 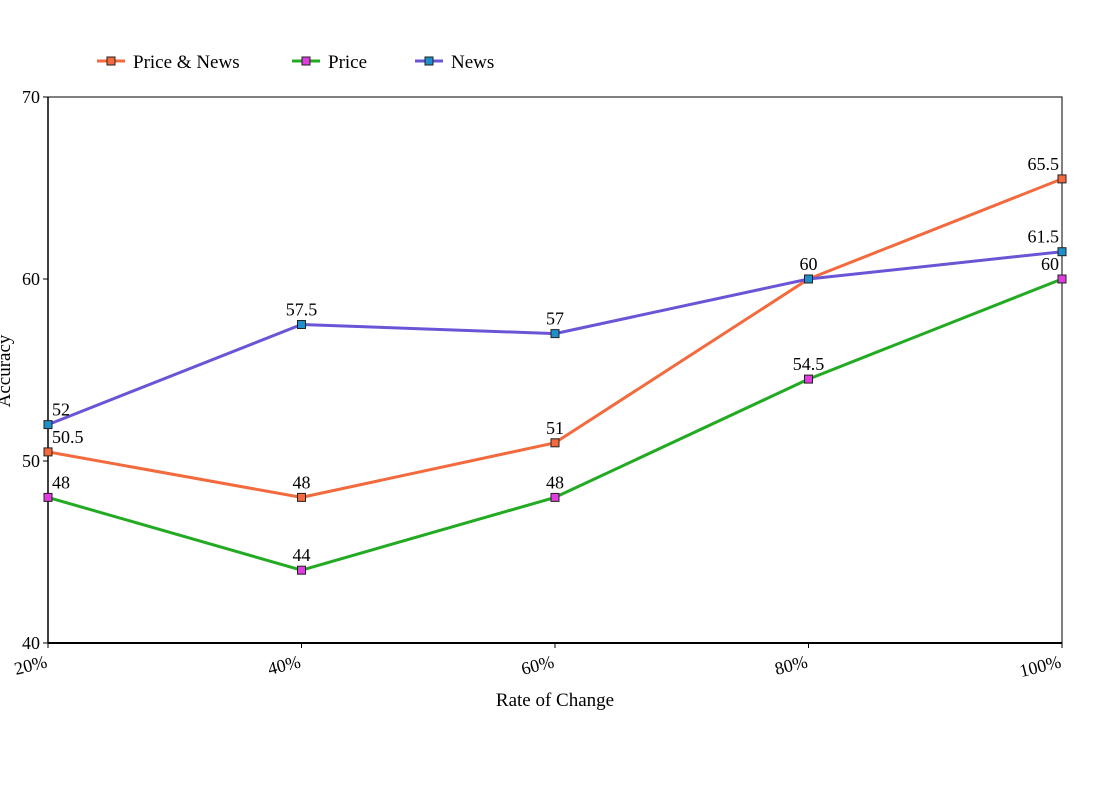 What do you see at coordinates (31, 643) in the screenshot?
I see `y-tick-label: 40` at bounding box center [31, 643].